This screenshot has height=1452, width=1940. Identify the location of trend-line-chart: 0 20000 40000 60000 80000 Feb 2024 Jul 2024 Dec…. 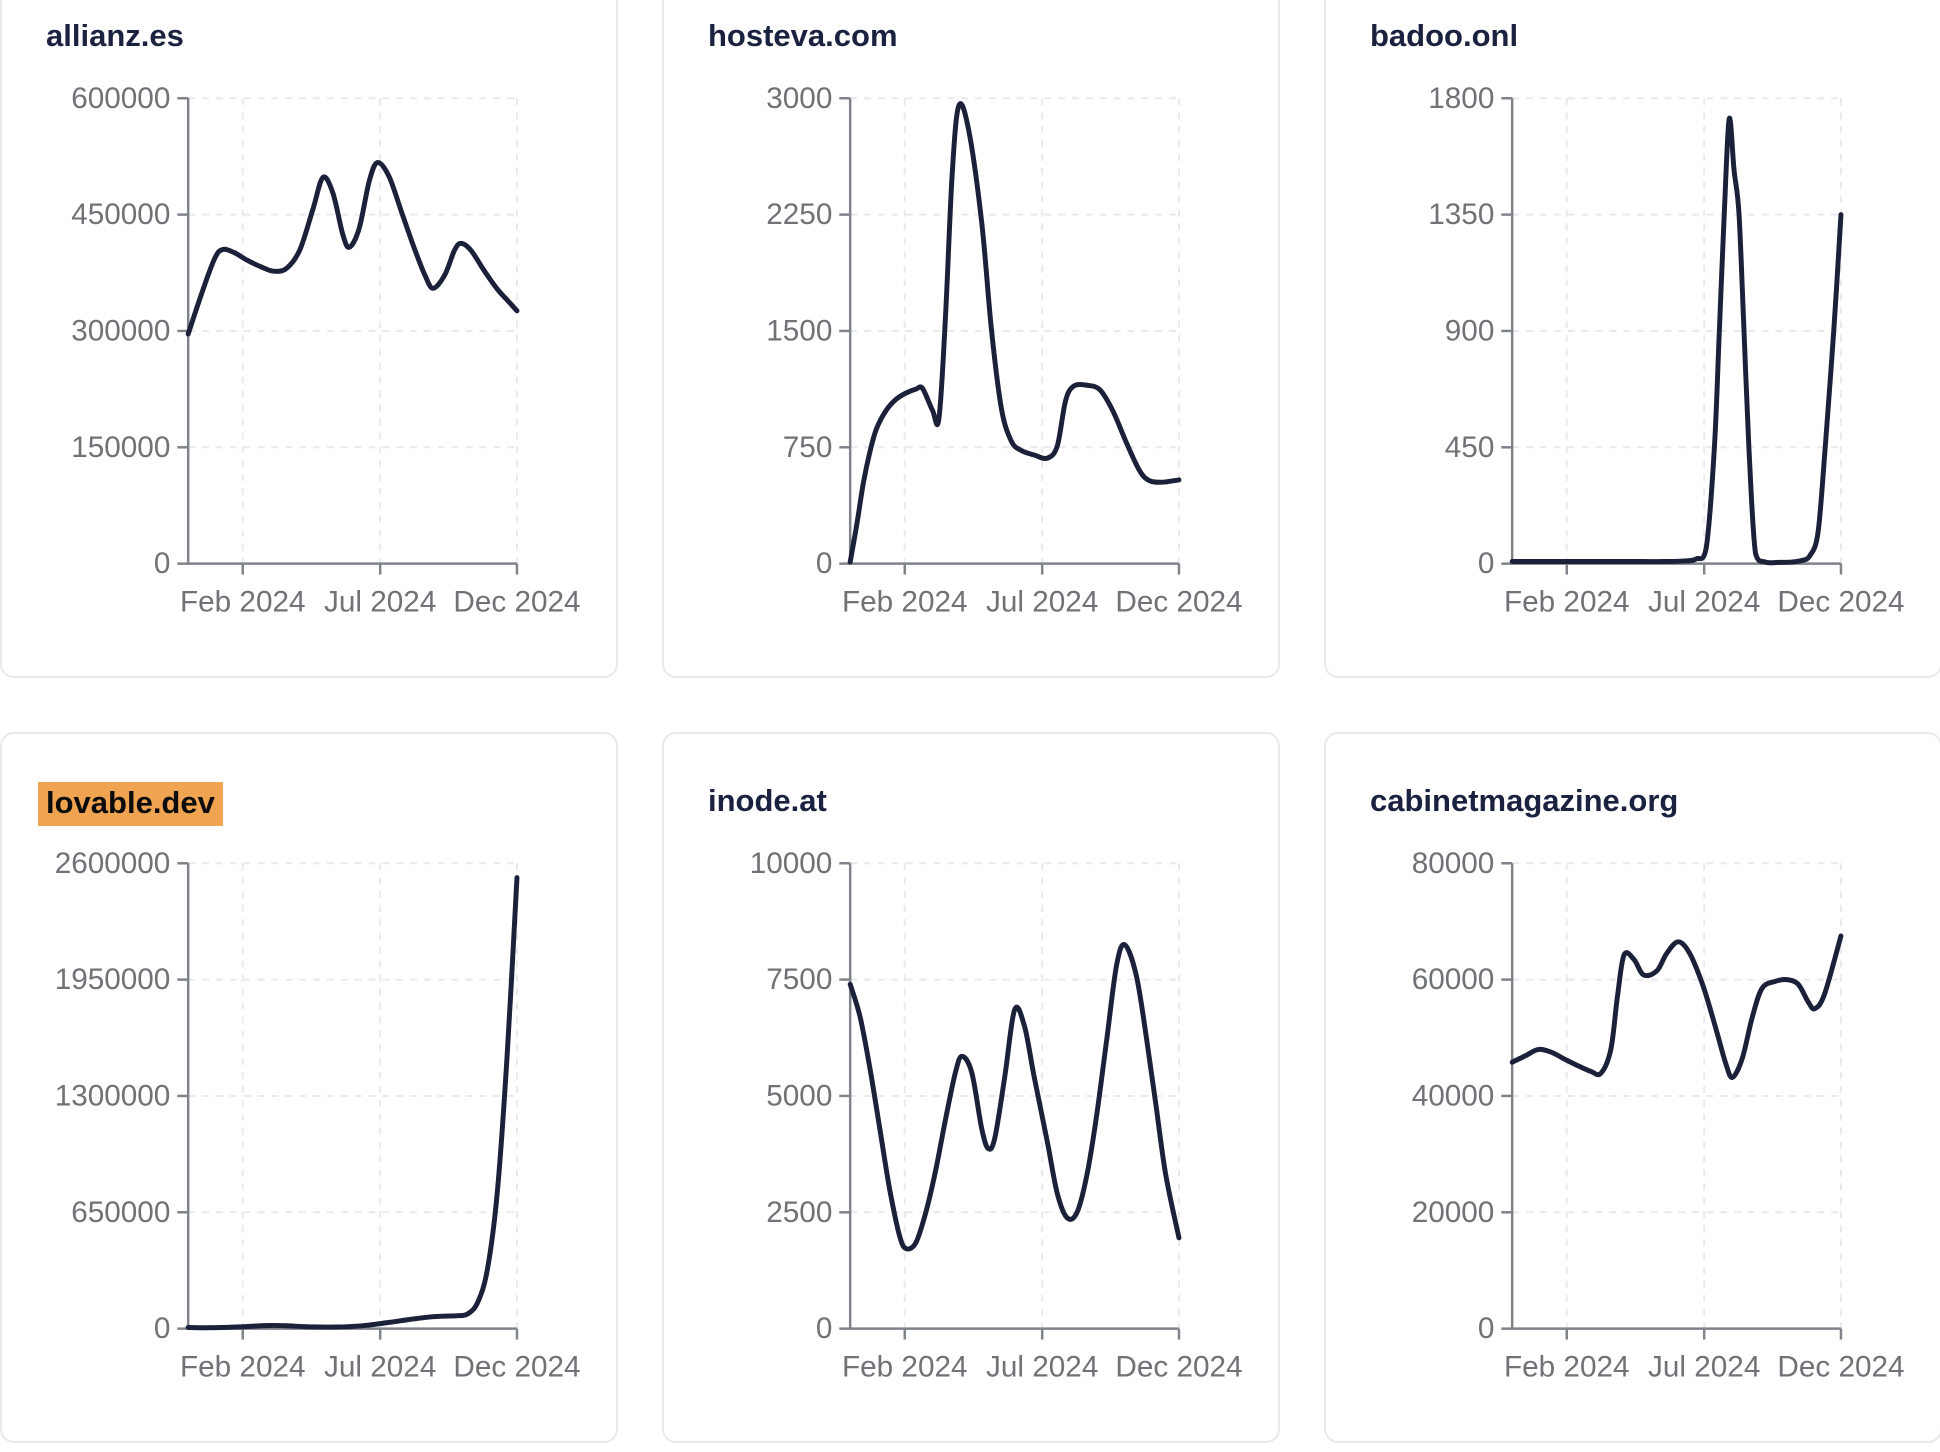
(1658, 1115).